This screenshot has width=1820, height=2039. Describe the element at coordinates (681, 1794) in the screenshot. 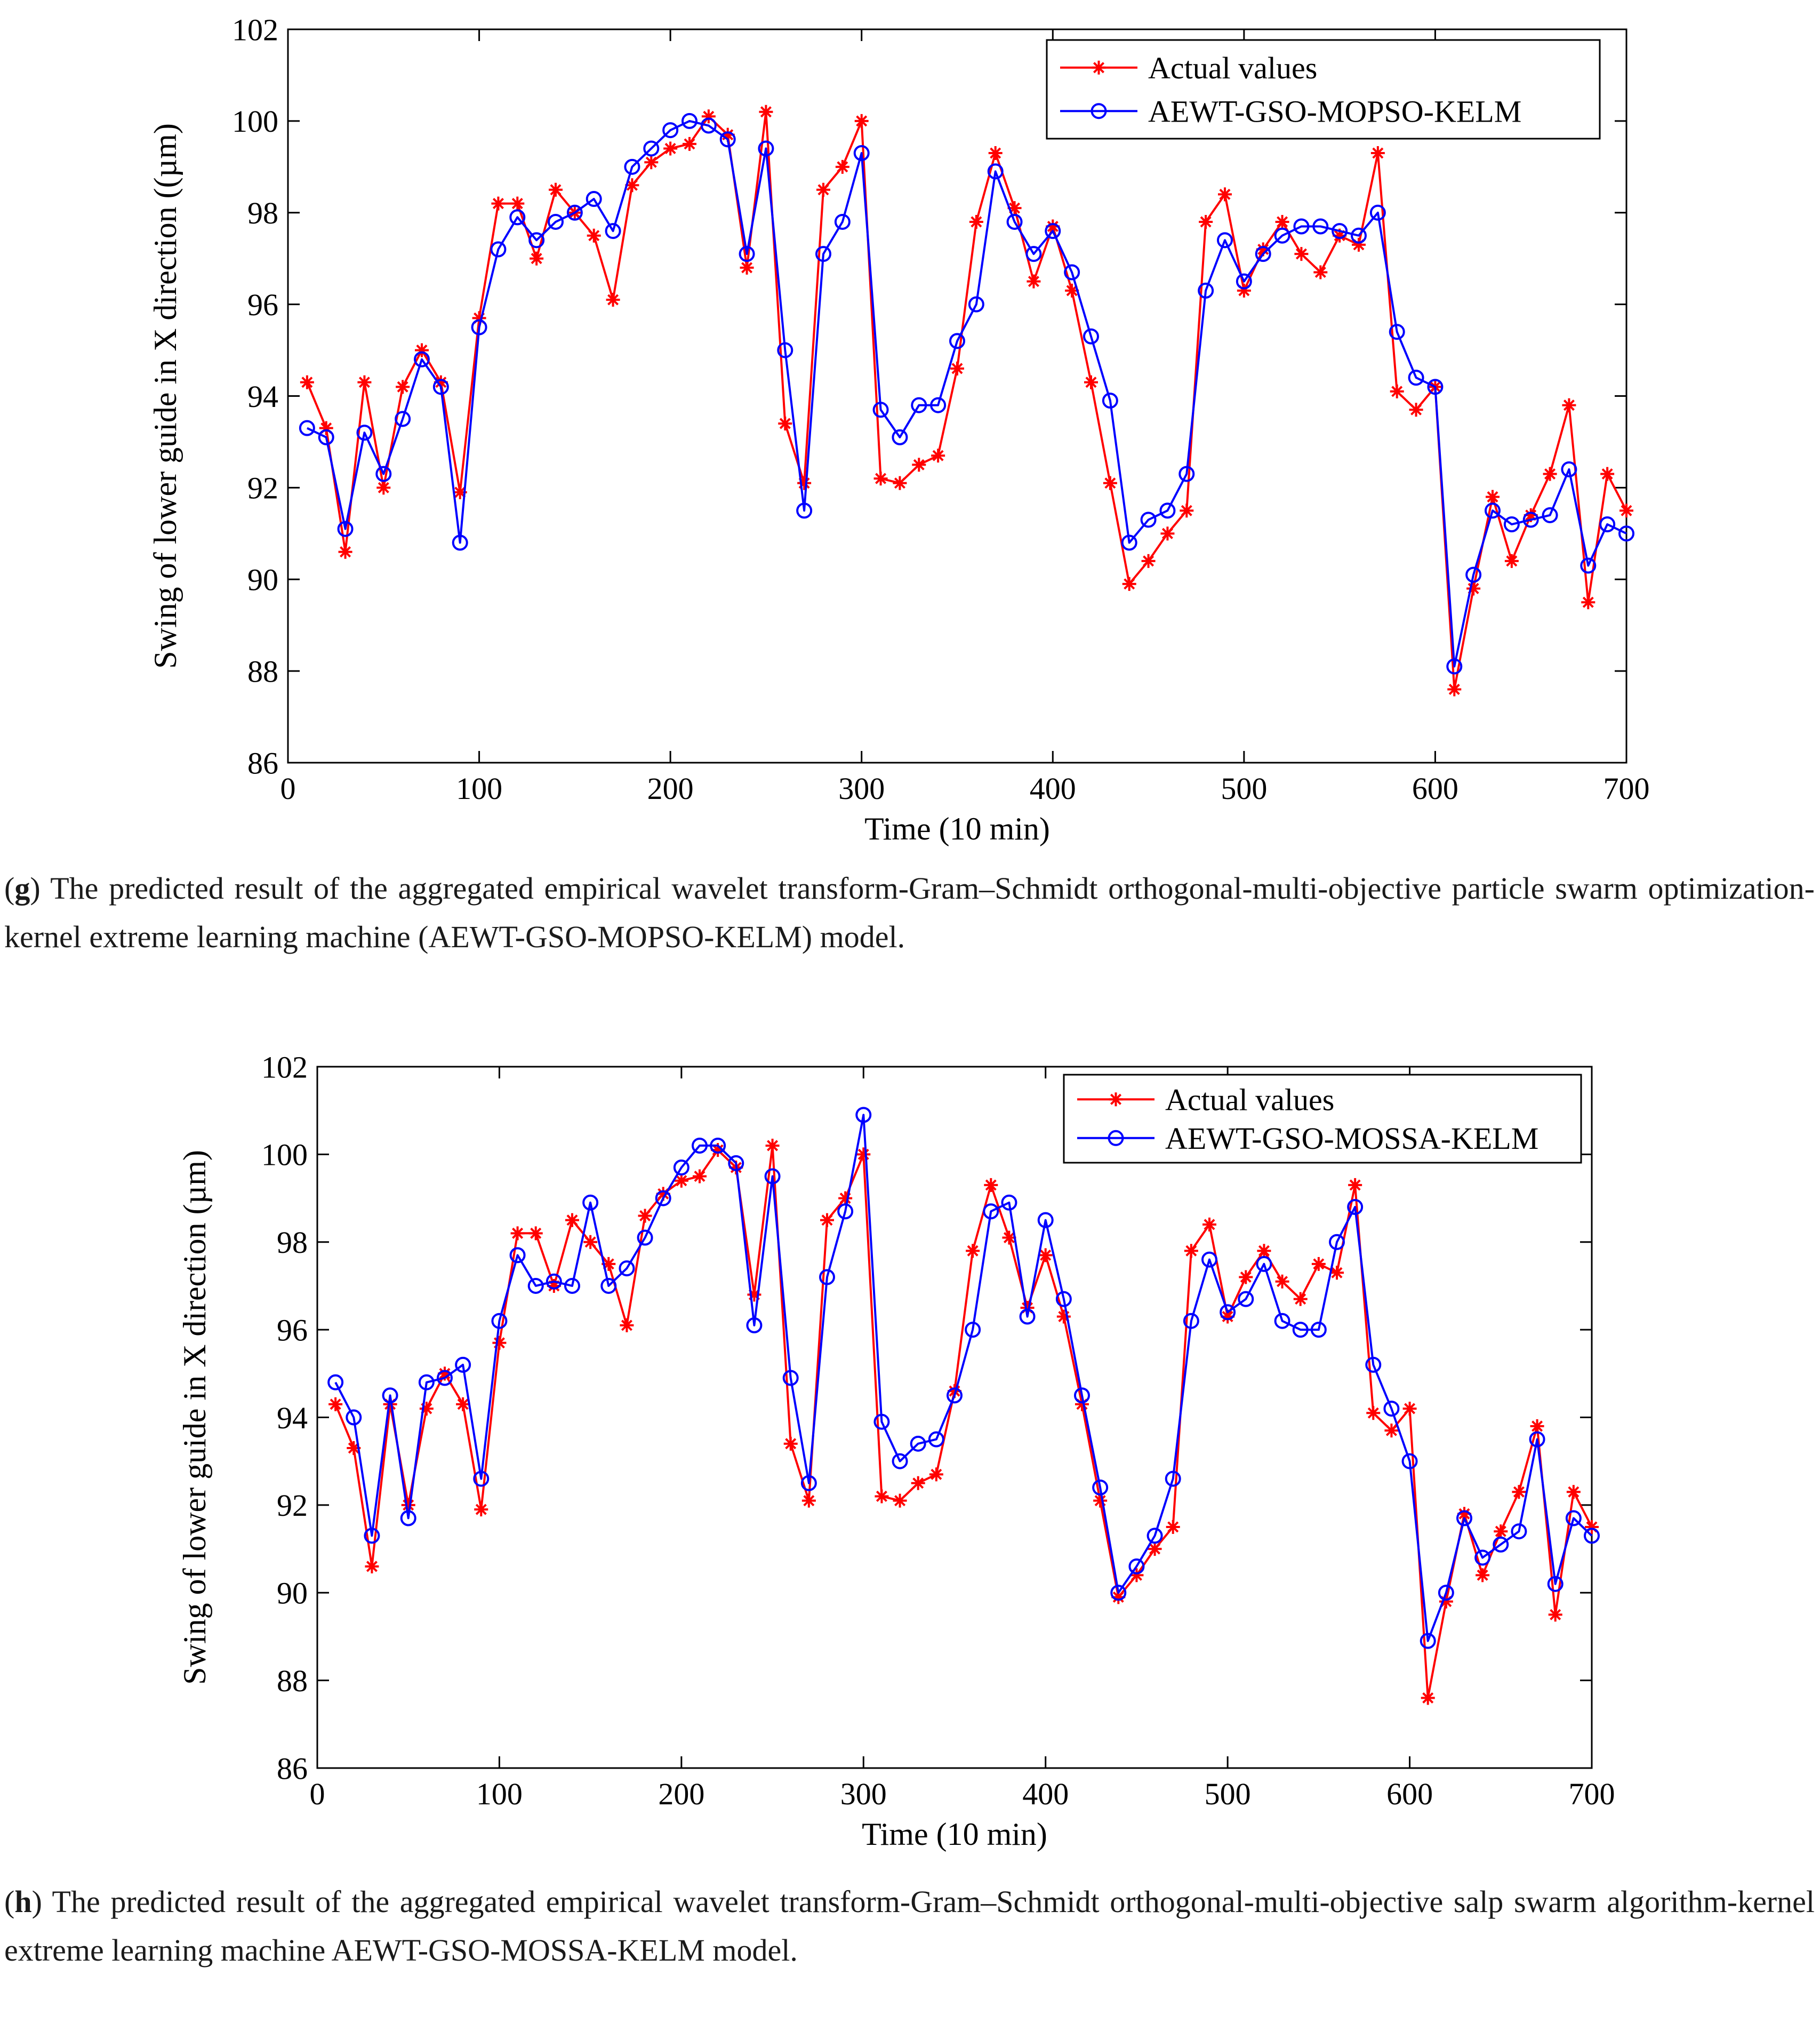

I see `x-tick-label: 200` at that location.